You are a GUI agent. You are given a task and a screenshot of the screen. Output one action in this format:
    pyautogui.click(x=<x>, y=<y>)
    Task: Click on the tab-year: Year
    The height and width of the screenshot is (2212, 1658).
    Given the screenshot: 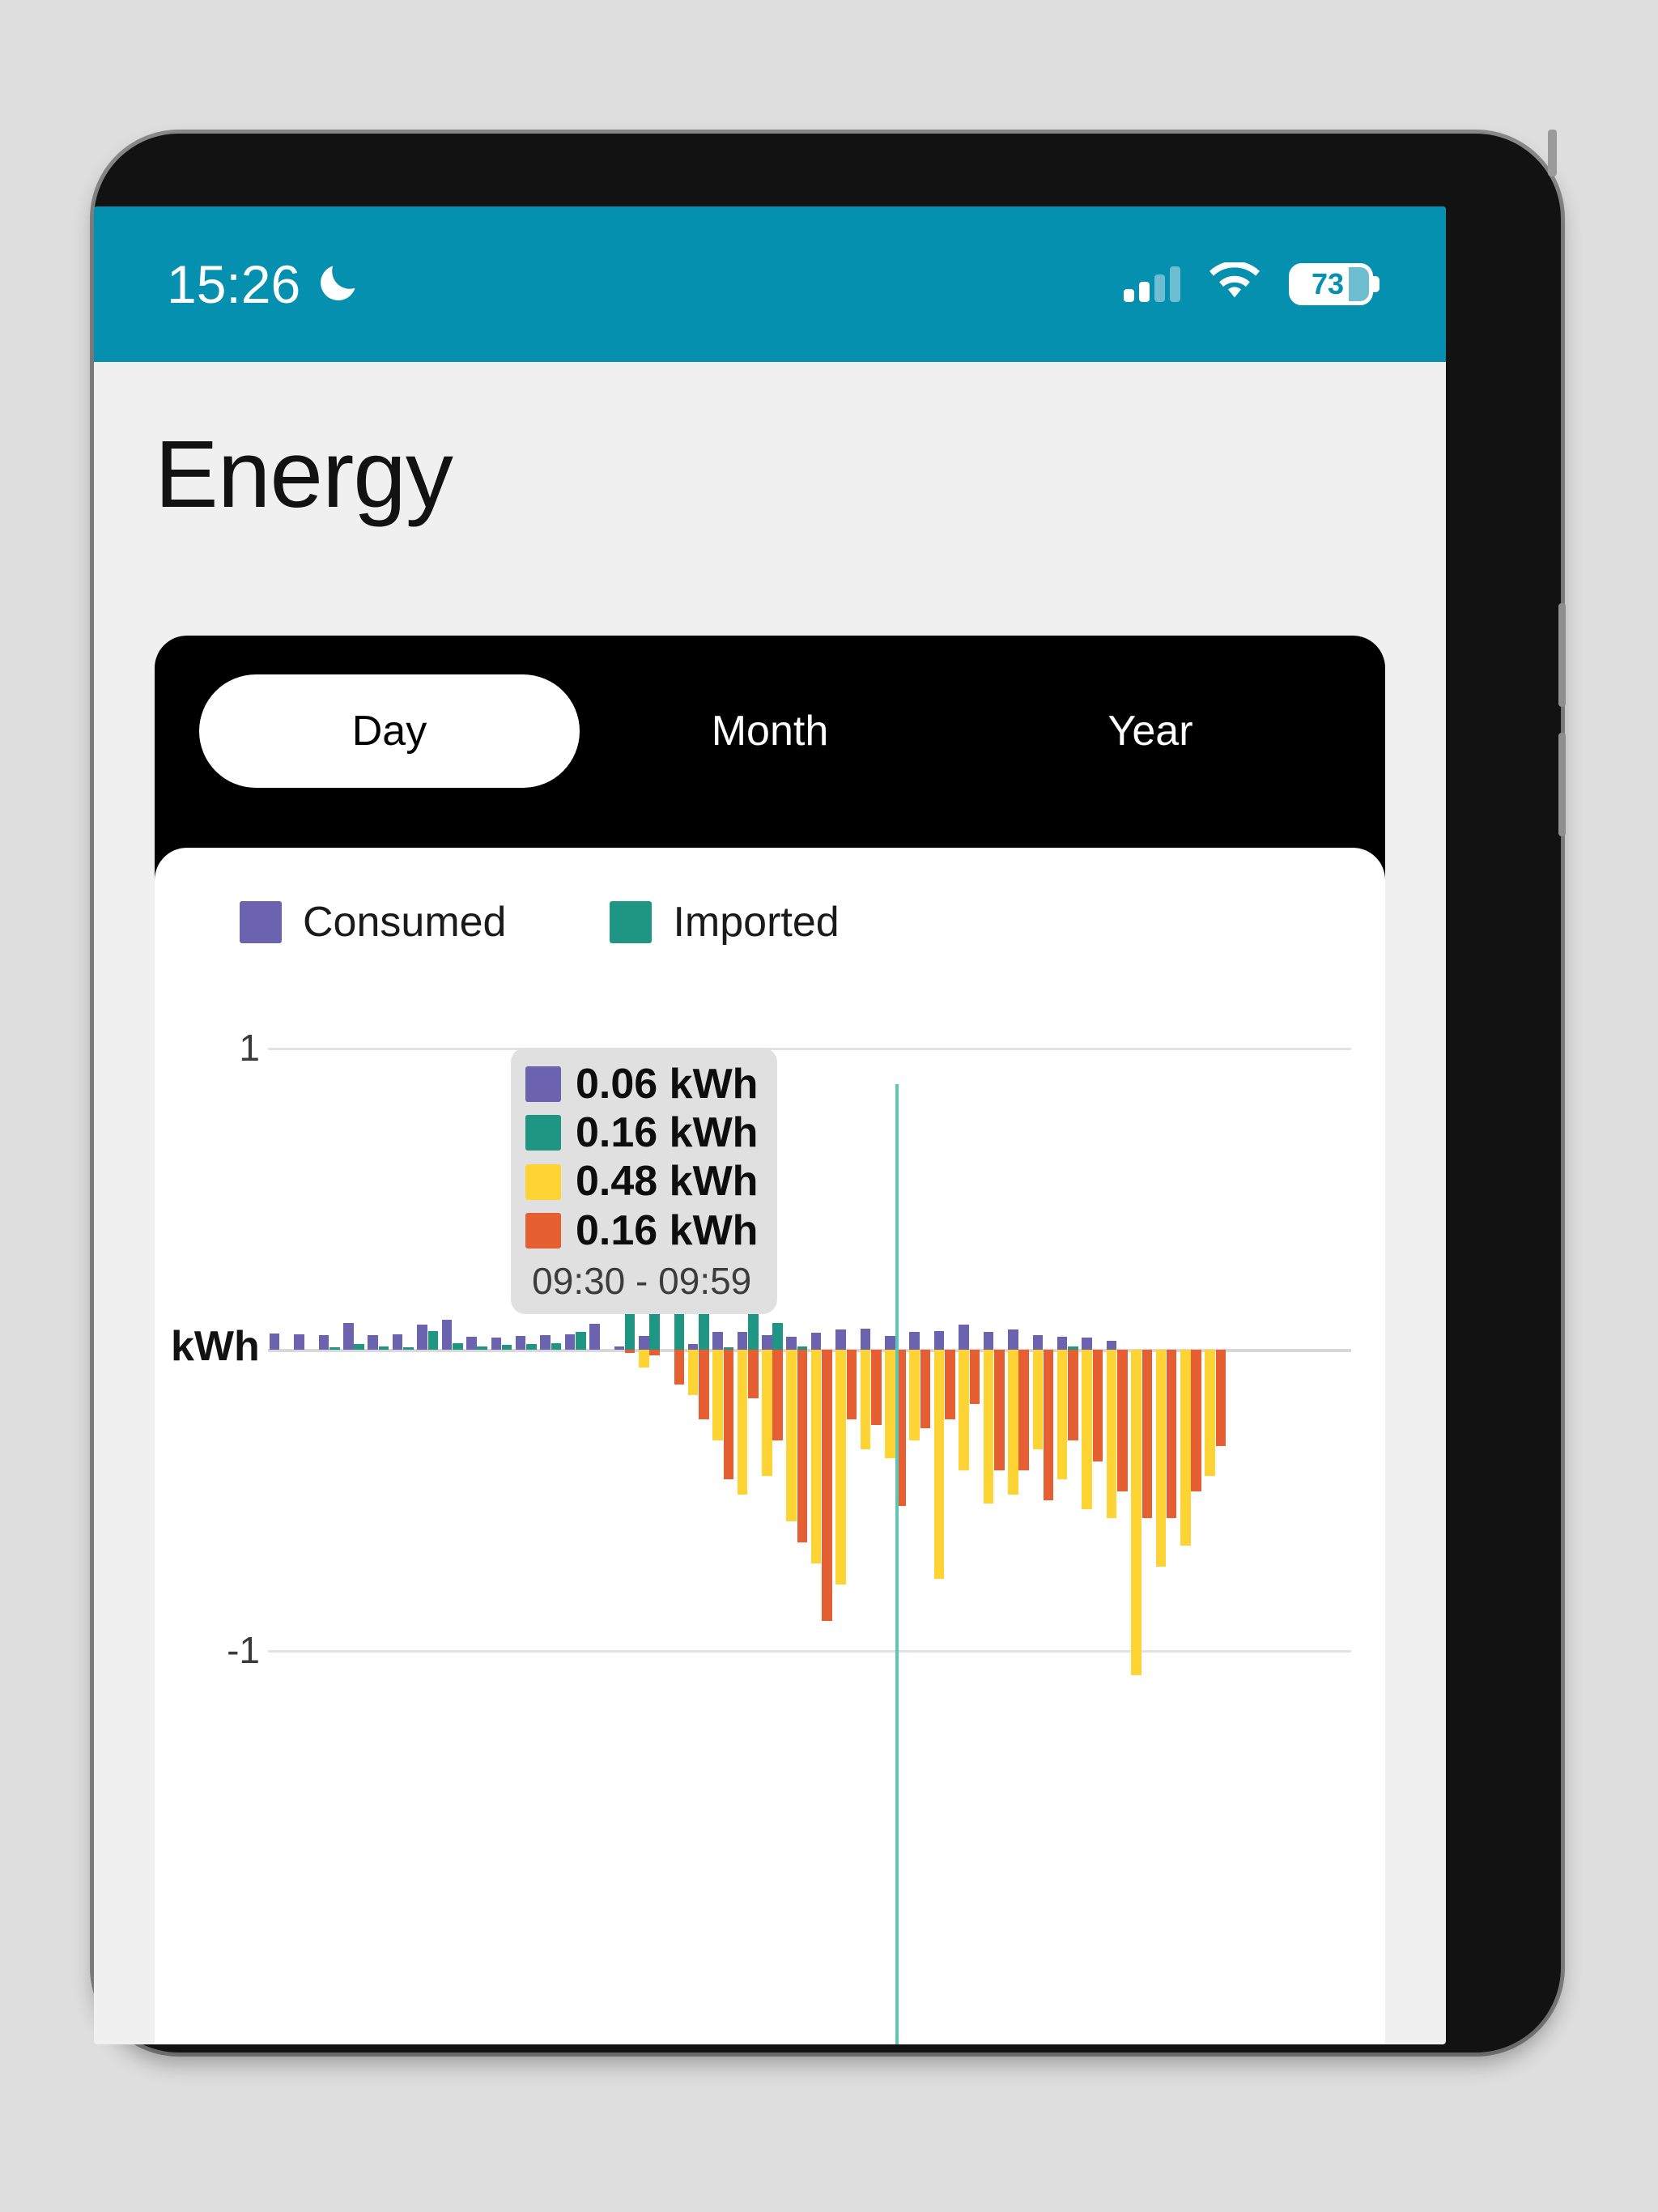 What is the action you would take?
    pyautogui.click(x=1150, y=732)
    